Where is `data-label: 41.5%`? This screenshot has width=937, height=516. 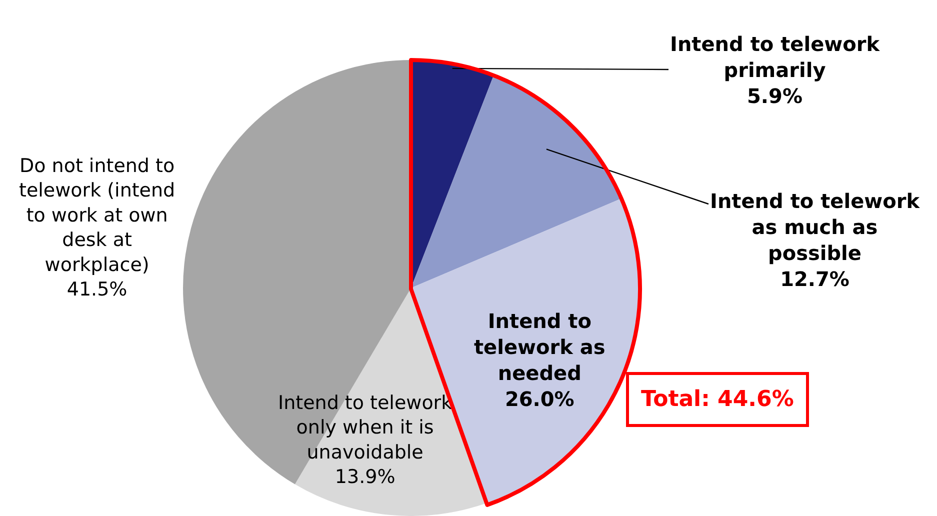 data-label: 41.5% is located at coordinates (97, 289).